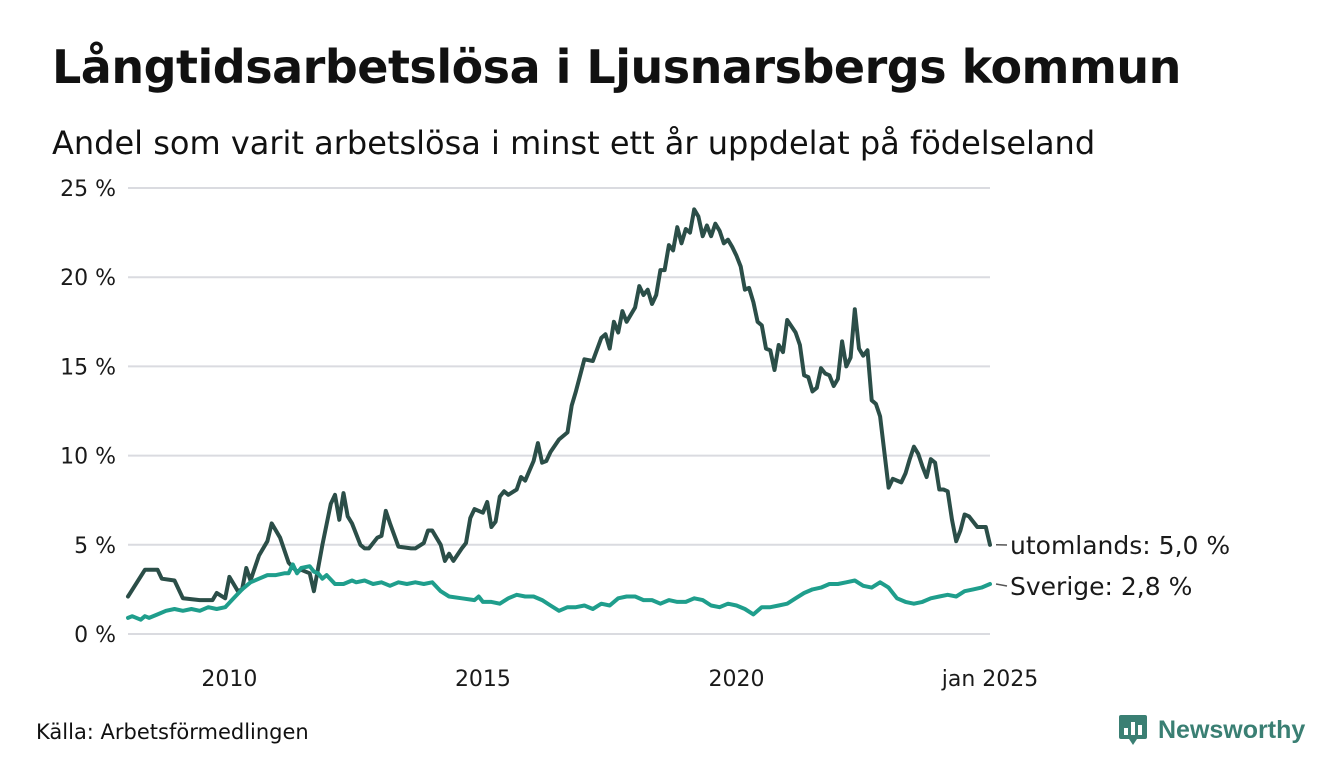 This screenshot has height=780, width=1340. What do you see at coordinates (88, 412) in the screenshot?
I see `y-axis-ticks: 0 % 5 % 10 % 15 % 20 % 25 %` at bounding box center [88, 412].